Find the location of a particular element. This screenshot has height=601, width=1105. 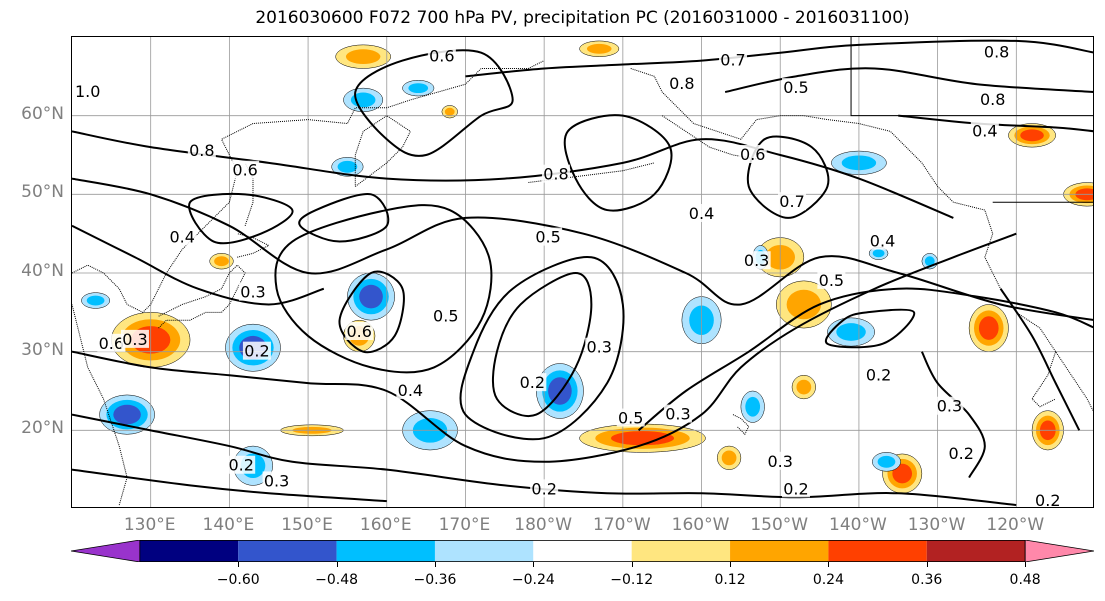

colorbar-tick-label: −0.24 is located at coordinates (533, 580).